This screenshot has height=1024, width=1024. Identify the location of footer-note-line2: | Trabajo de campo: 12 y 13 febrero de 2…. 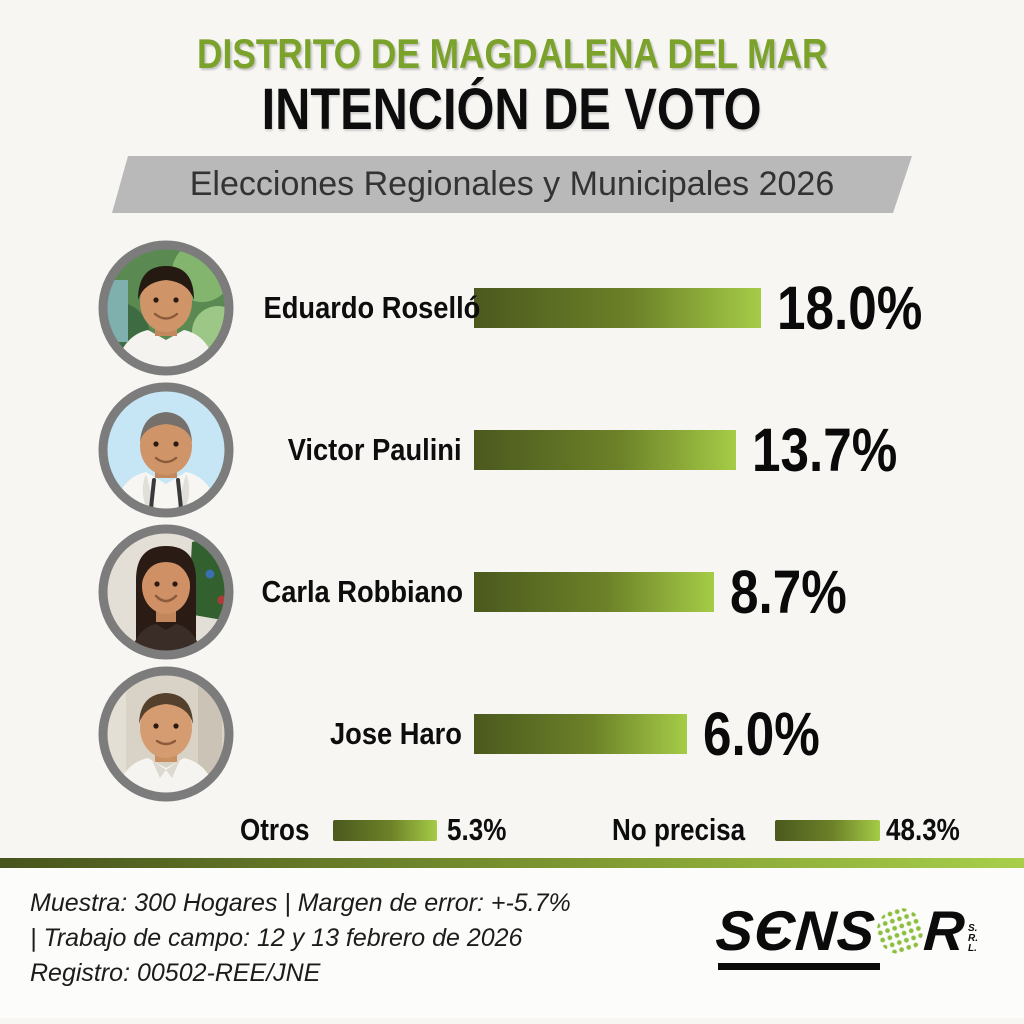
(276, 937).